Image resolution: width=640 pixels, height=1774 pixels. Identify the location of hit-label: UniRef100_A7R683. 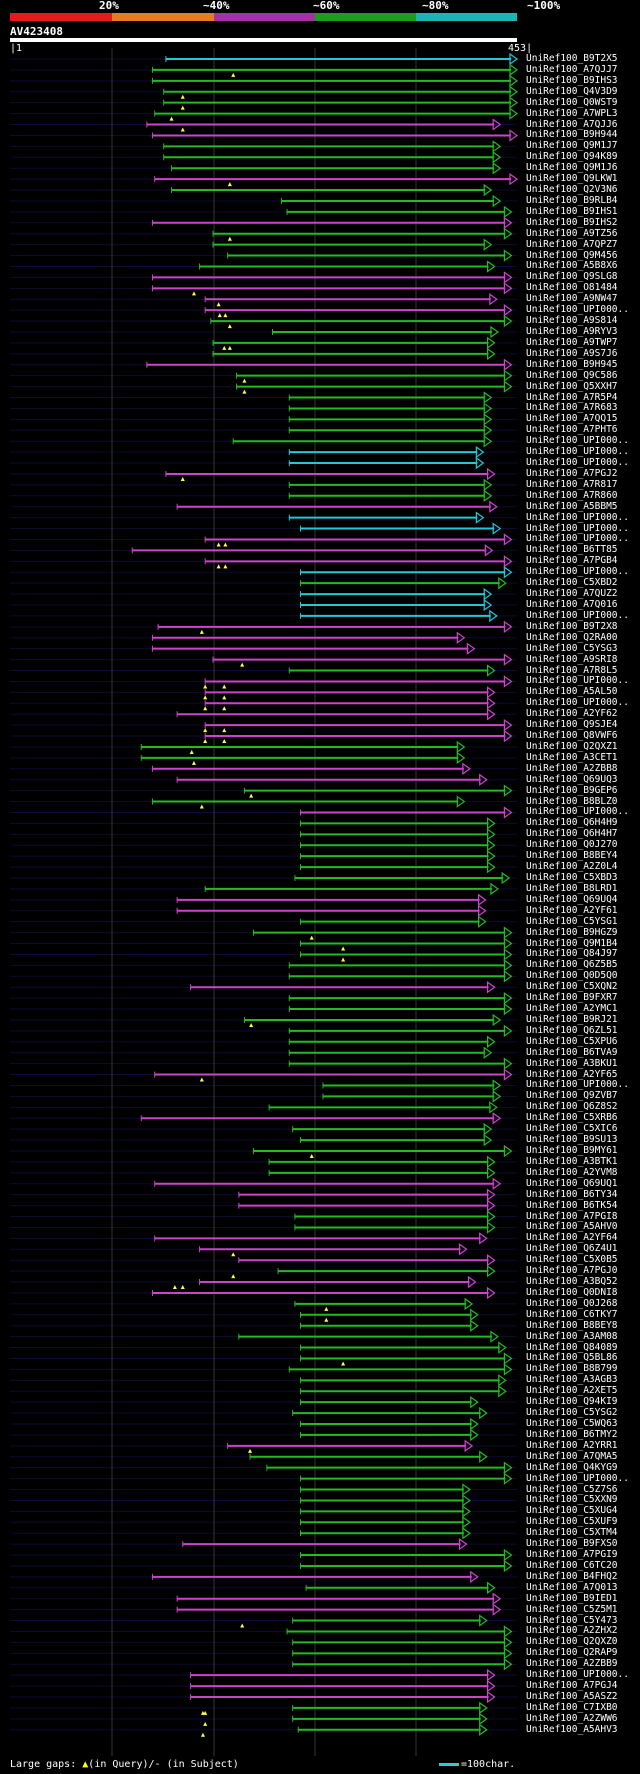
(572, 408).